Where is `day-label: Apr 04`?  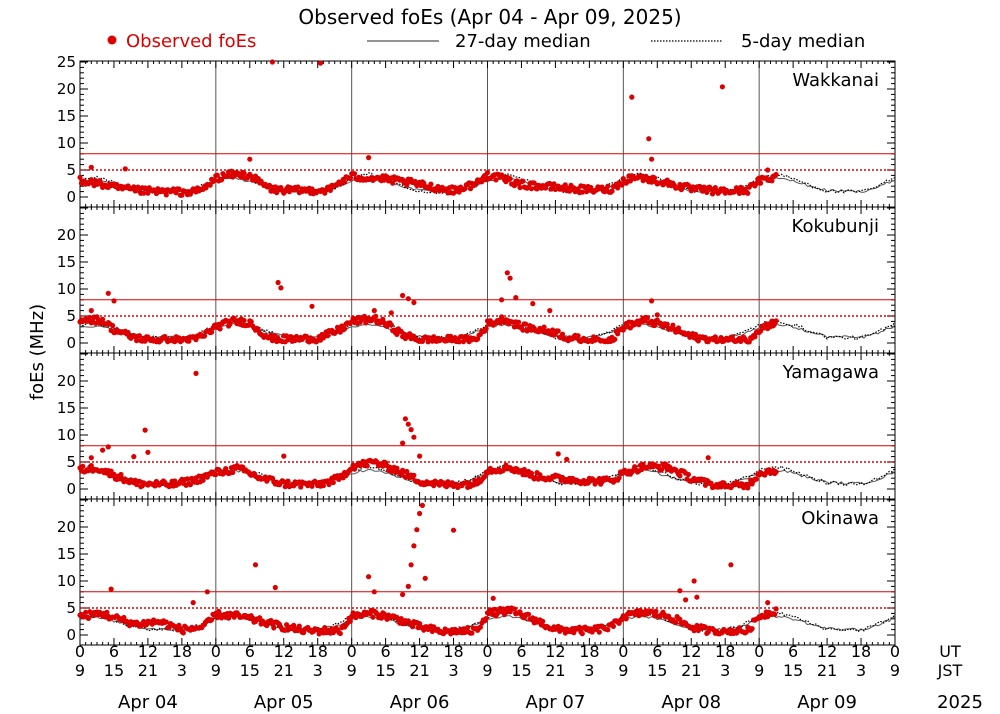
day-label: Apr 04 is located at coordinates (148, 702).